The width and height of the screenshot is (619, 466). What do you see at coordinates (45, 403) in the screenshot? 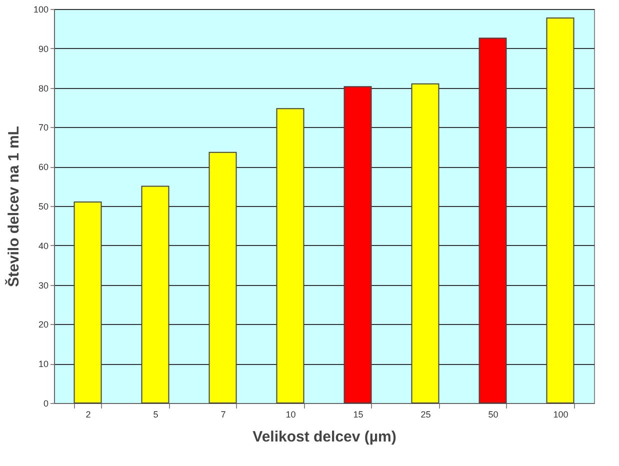
I see `y-tick-label: 0` at bounding box center [45, 403].